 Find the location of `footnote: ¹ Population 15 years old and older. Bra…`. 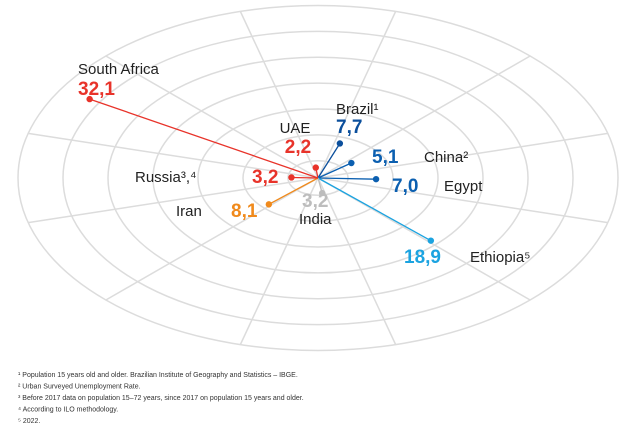

footnote: ¹ Population 15 years old and older. Bra… is located at coordinates (158, 375).